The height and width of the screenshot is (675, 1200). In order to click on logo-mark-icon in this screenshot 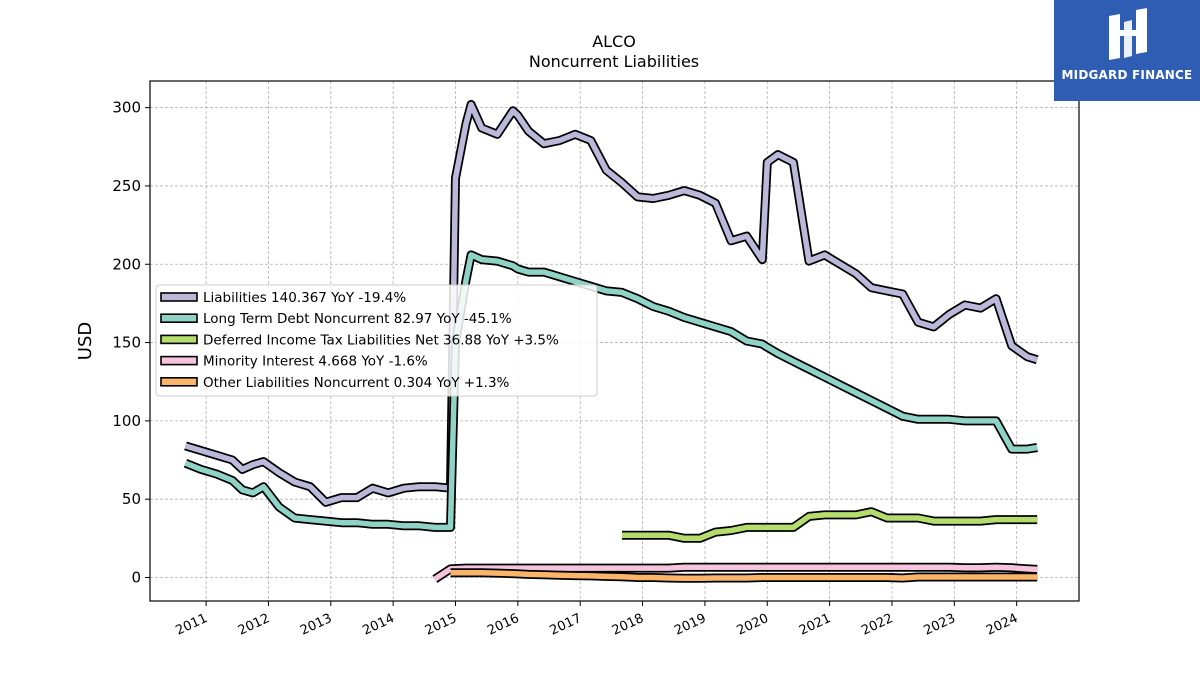, I will do `click(1128, 34)`.